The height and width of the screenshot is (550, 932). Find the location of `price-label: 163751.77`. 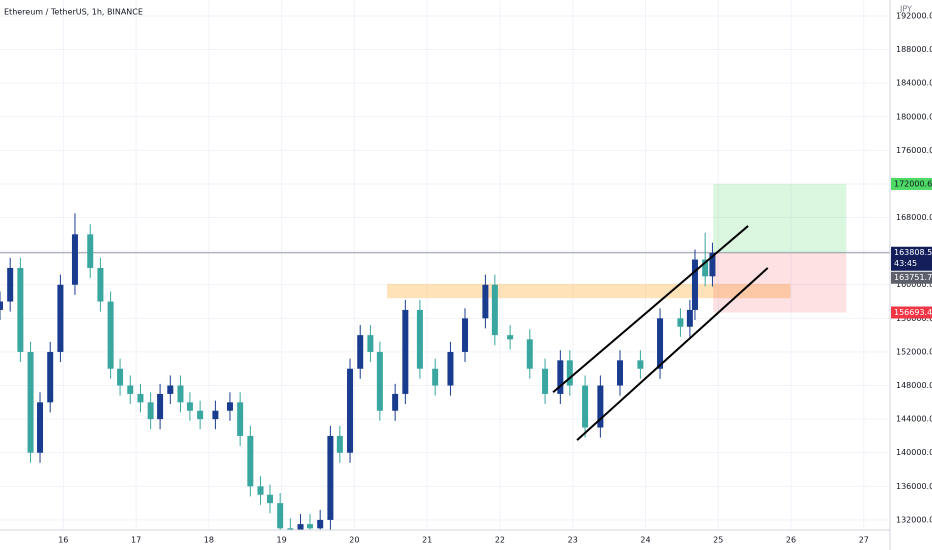

price-label: 163751.77 is located at coordinates (913, 277).